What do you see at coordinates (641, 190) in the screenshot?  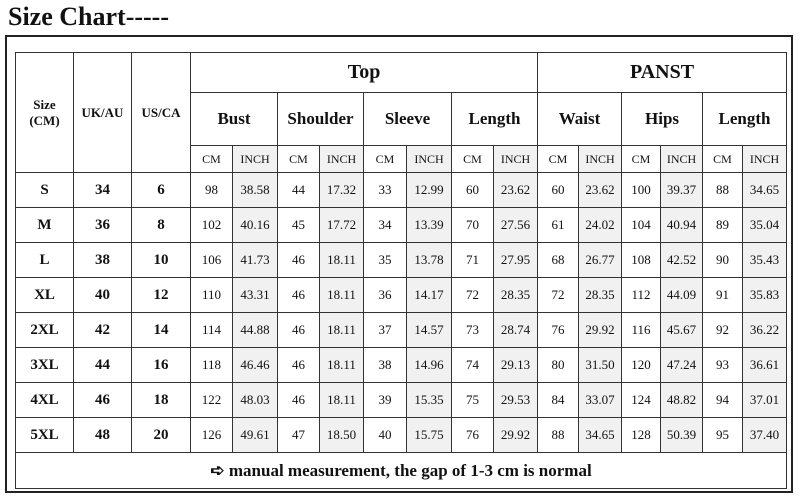 I see `cell: 100` at bounding box center [641, 190].